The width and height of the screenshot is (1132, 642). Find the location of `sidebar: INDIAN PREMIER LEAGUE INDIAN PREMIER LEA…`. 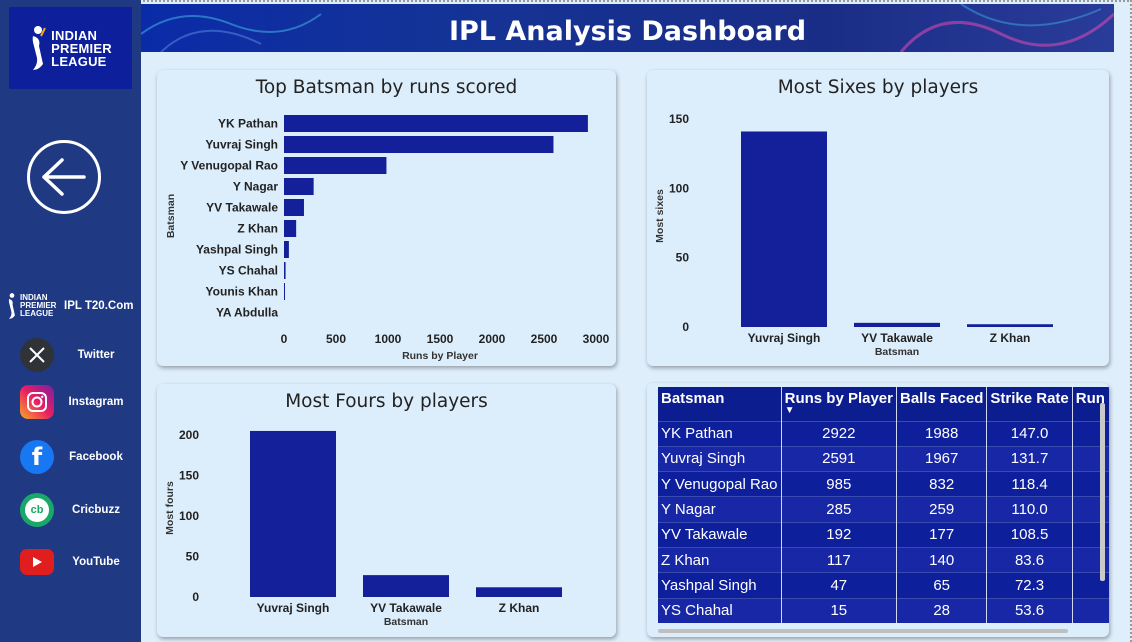

sidebar: INDIAN PREMIER LEAGUE INDIAN PREMIER LEA… is located at coordinates (70, 321).